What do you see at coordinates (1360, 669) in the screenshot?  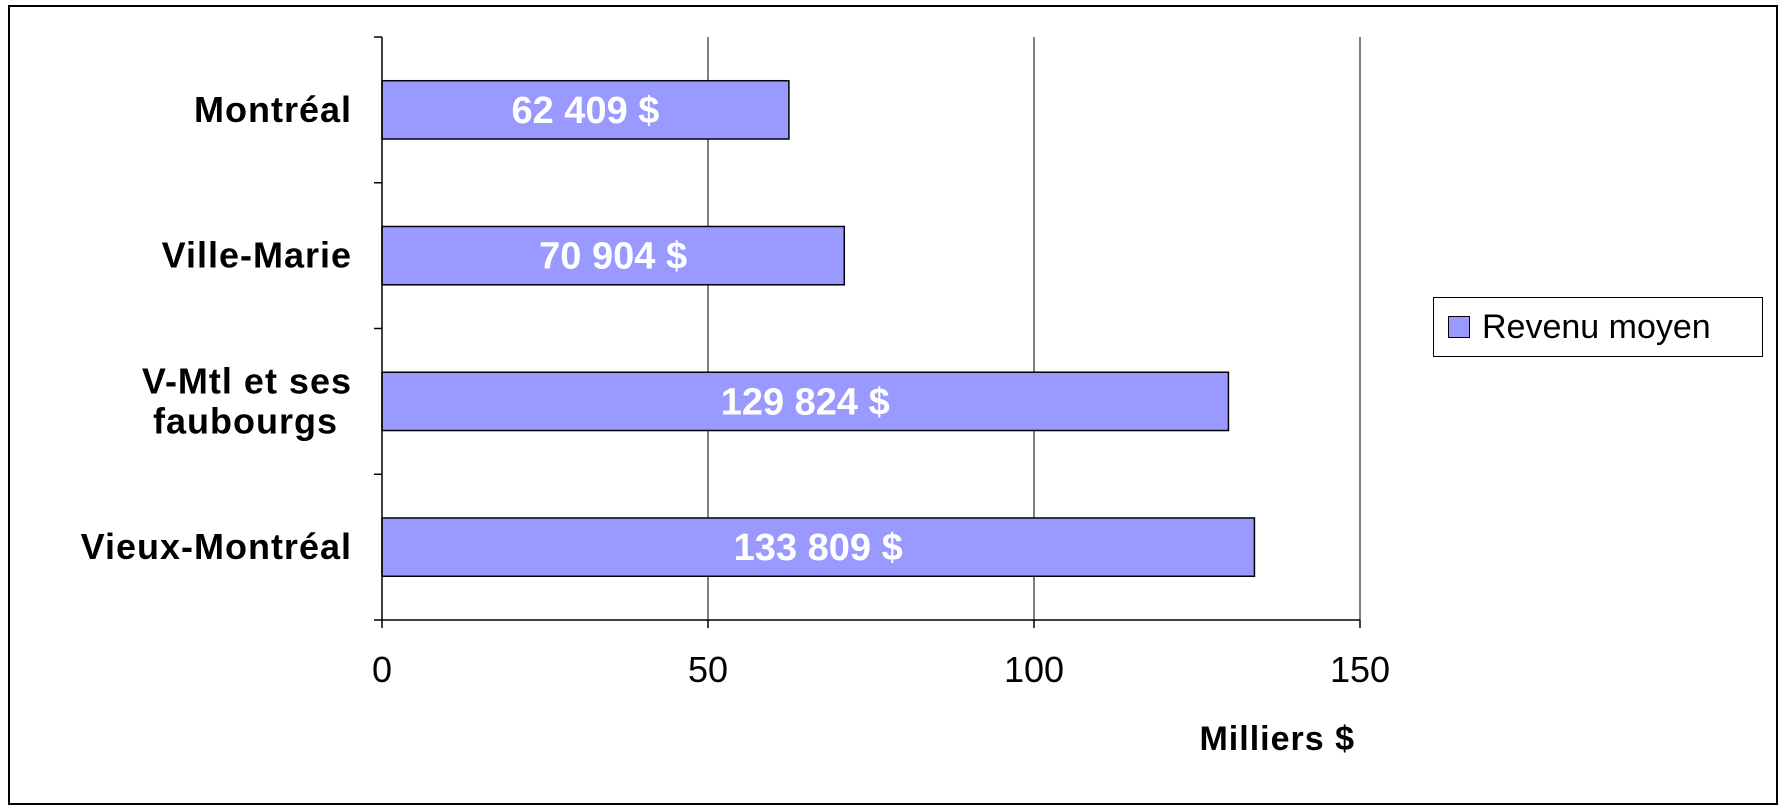 I see `x-tick-label: 150` at bounding box center [1360, 669].